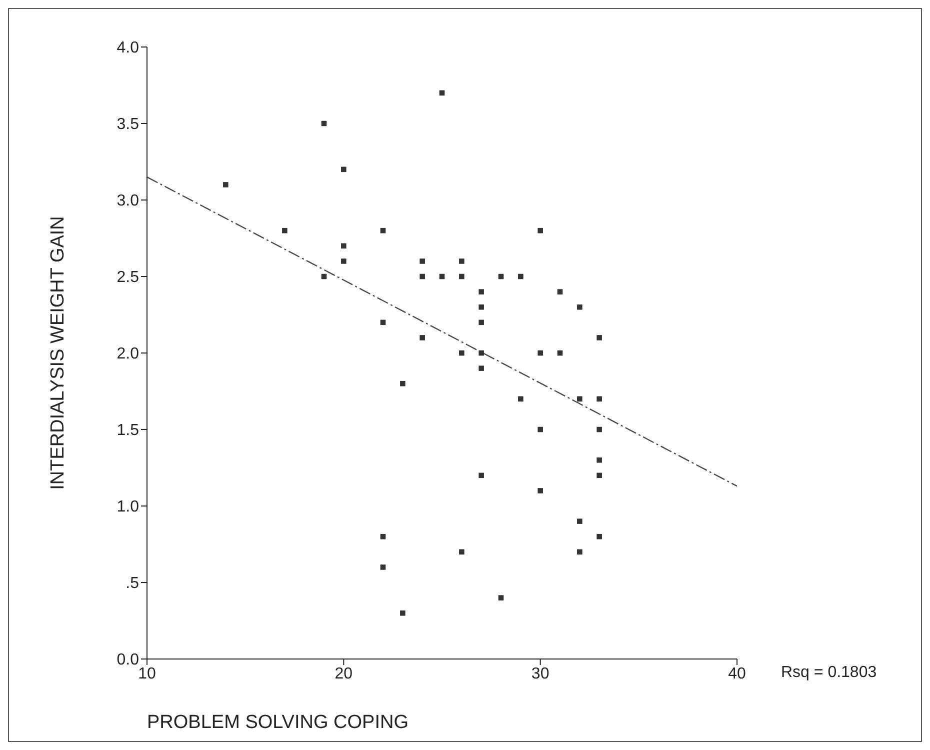 The image size is (930, 750). I want to click on y-tick-label: 4.0, so click(128, 48).